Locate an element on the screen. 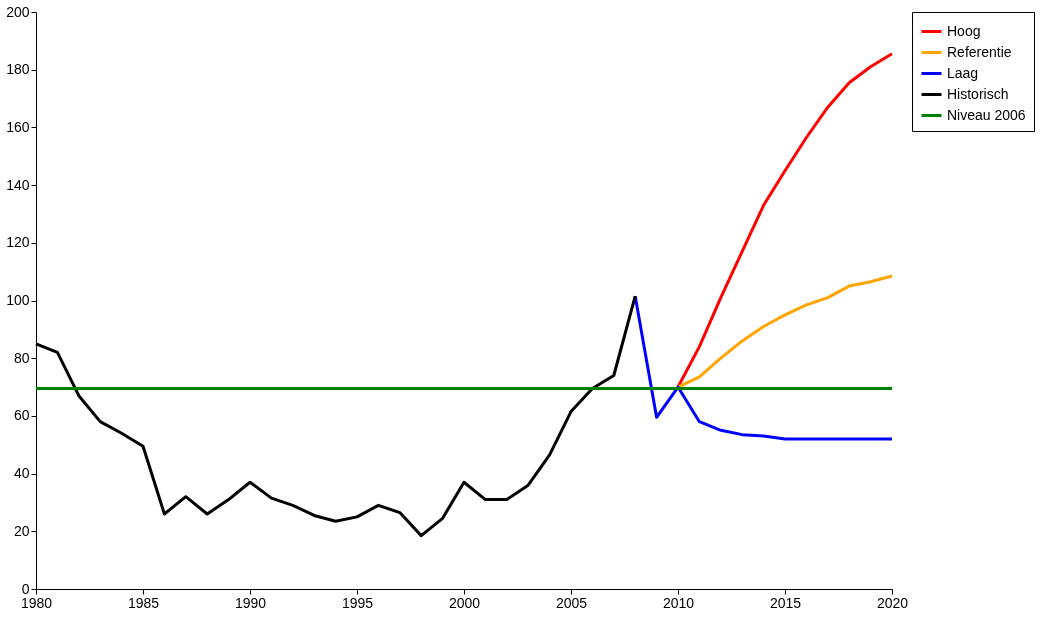  y-tick-label: 60 is located at coordinates (21, 415).